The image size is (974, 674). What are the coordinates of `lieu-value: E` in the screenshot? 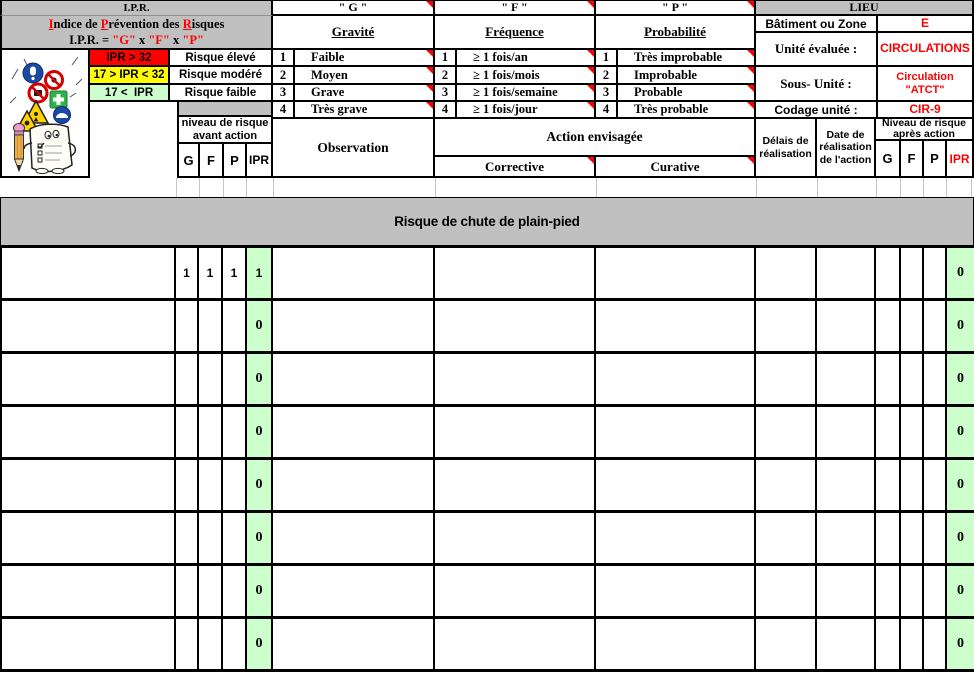 It's located at (926, 24).